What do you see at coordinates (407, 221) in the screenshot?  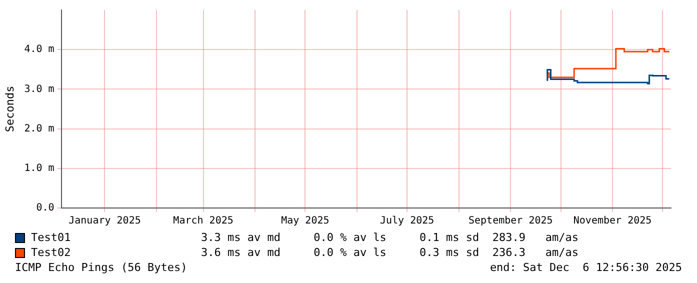 I see `x-tick-label: July 2025` at bounding box center [407, 221].